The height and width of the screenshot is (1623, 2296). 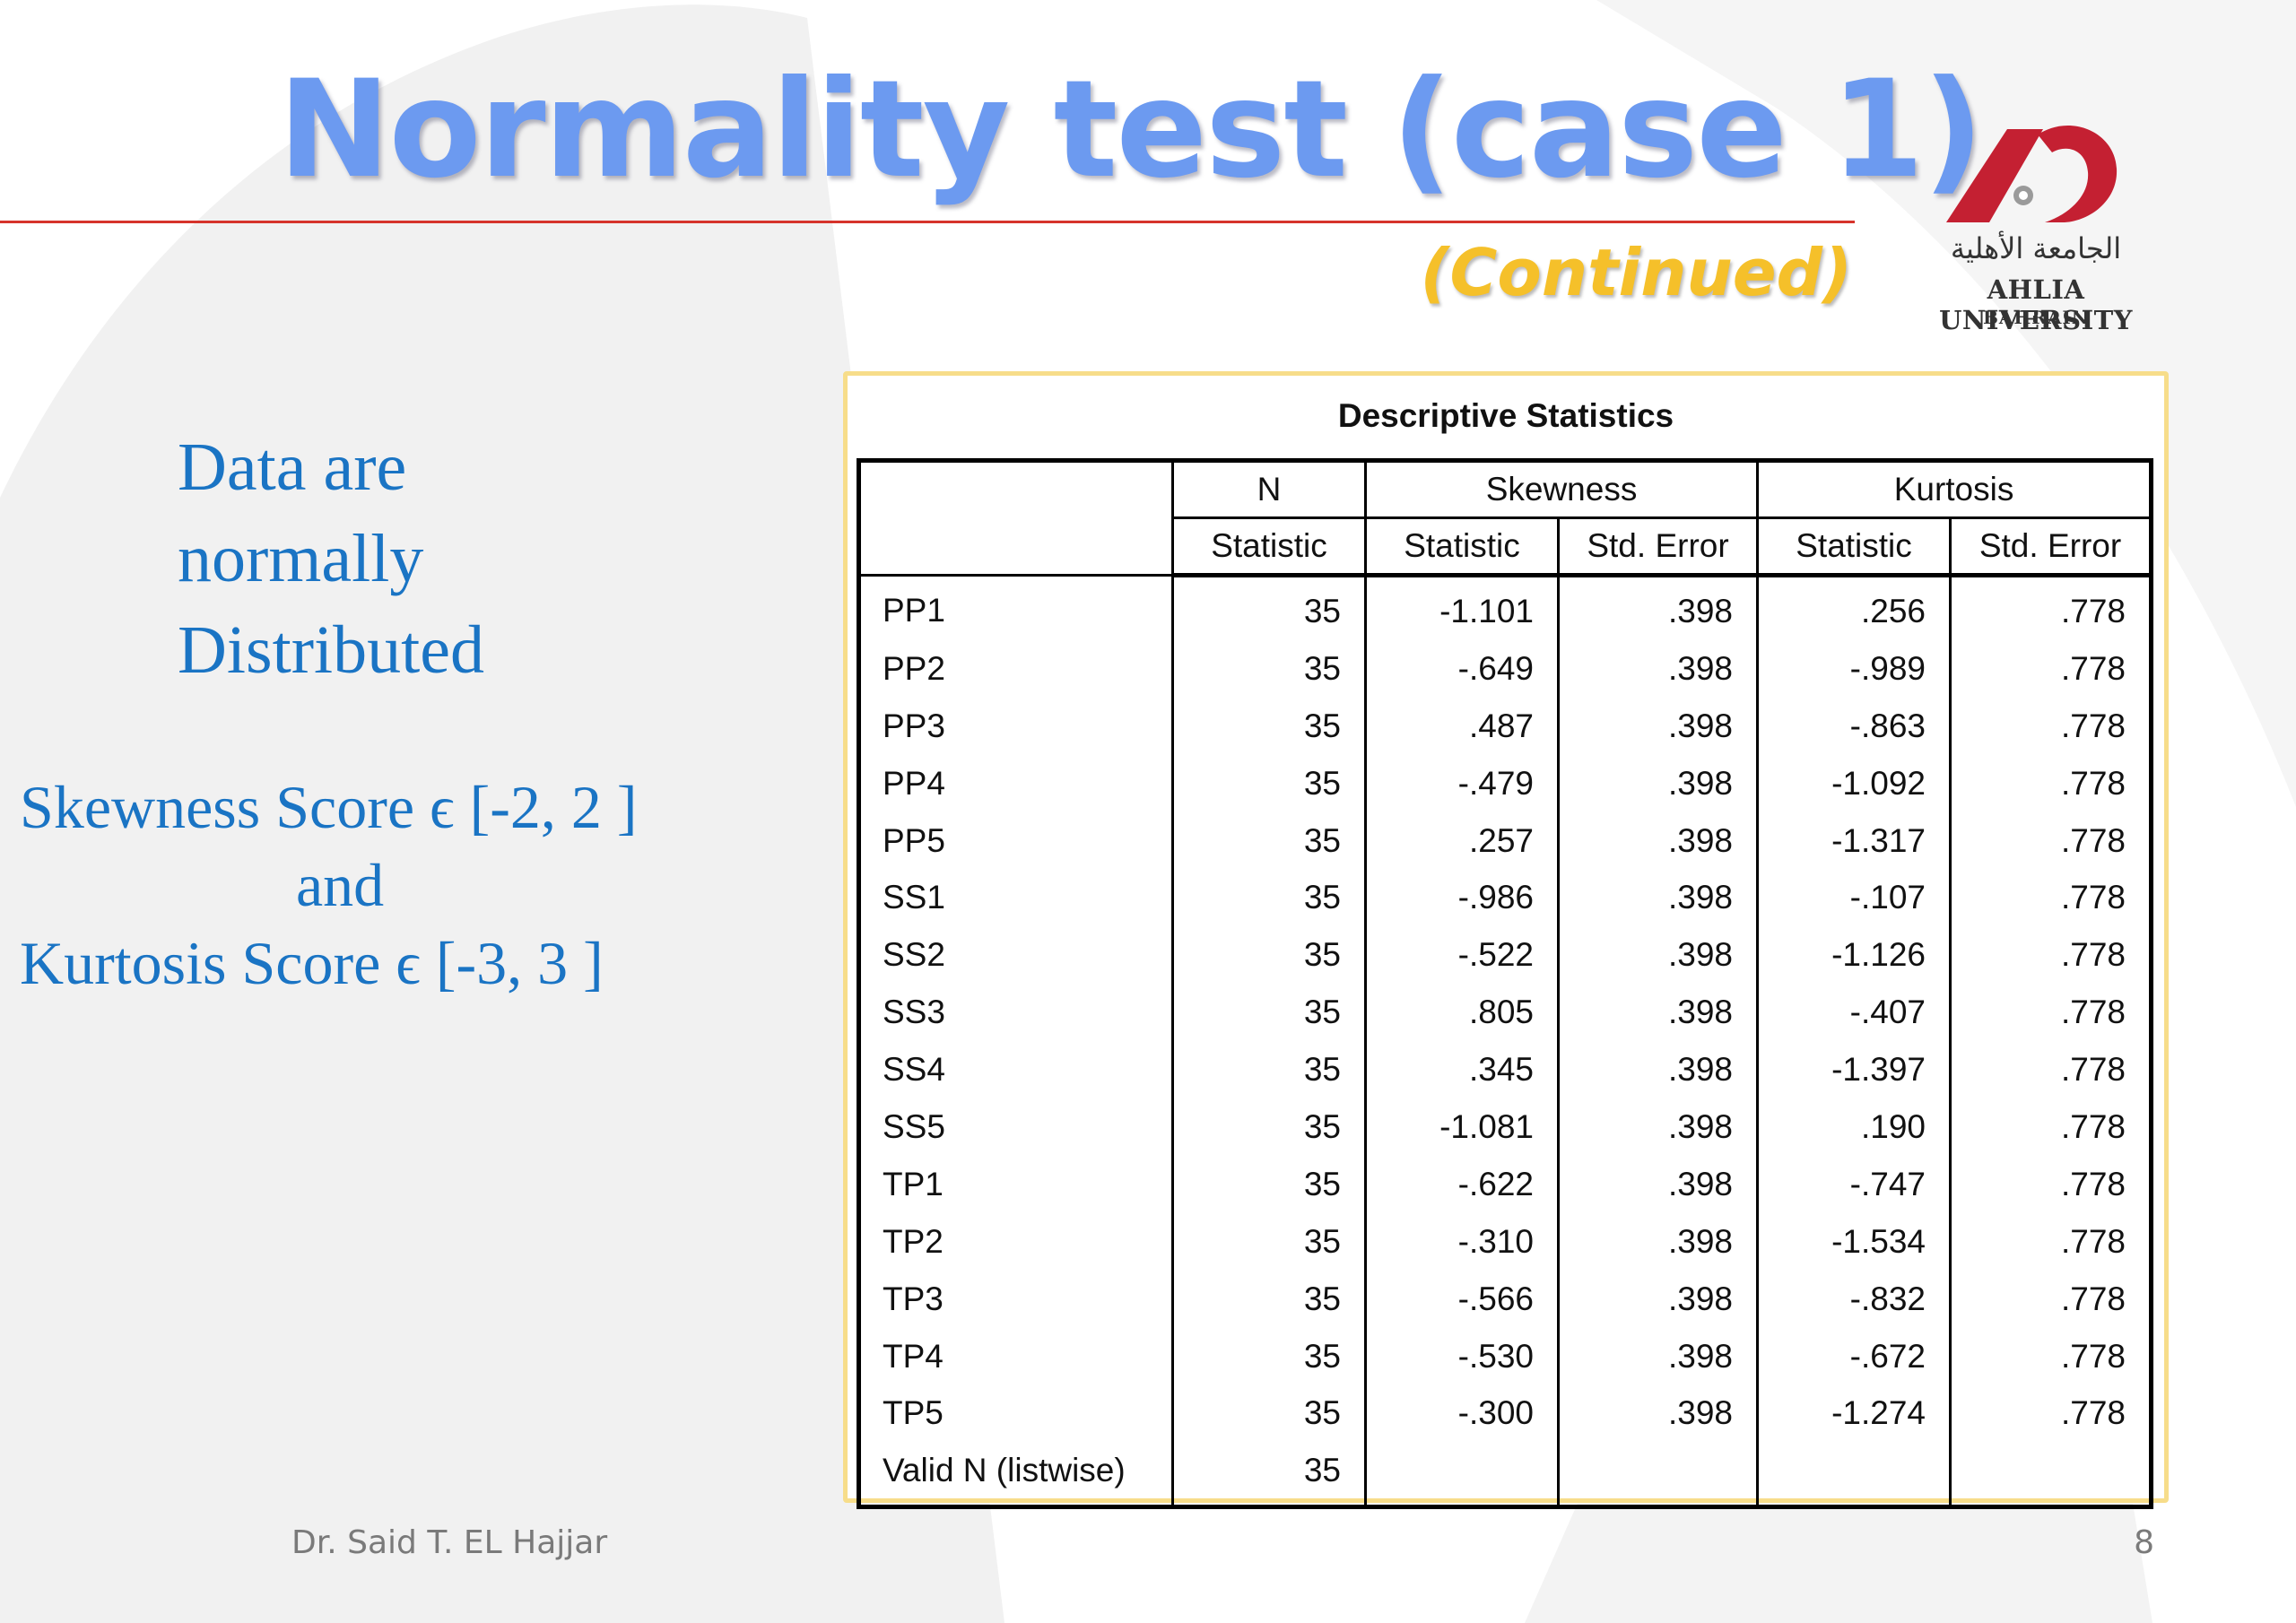 I want to click on table-row: SS5 35 -1.081.398.190.778, so click(x=1505, y=1127).